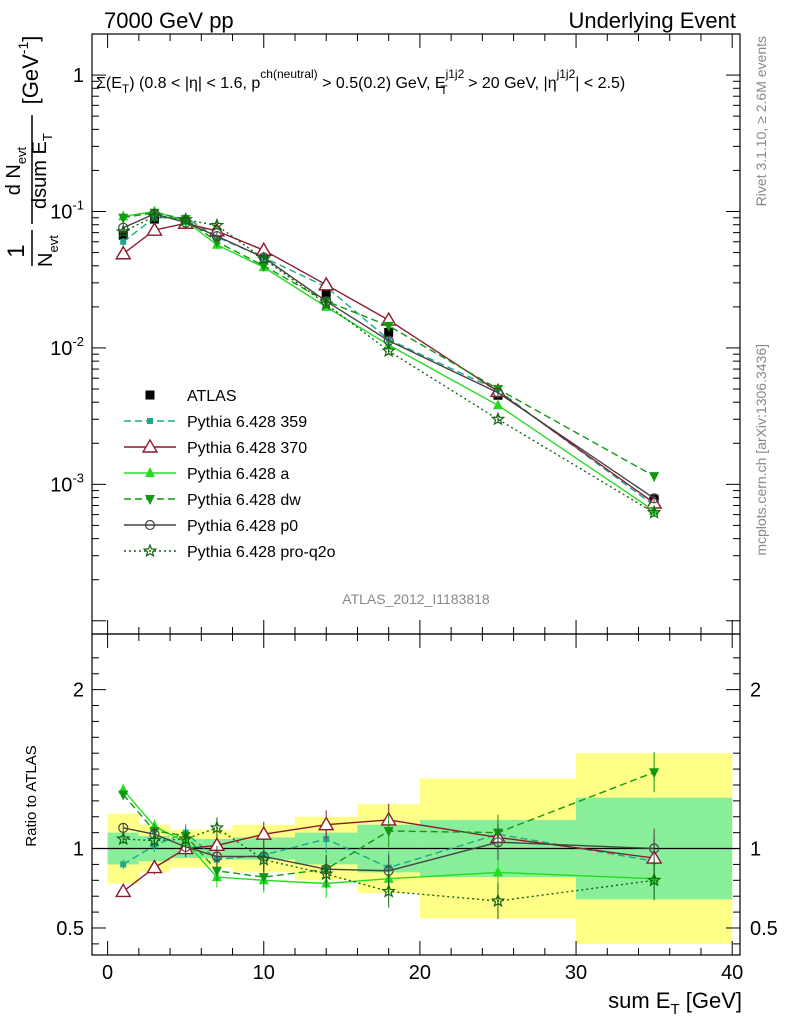 Image resolution: width=786 pixels, height=1024 pixels. What do you see at coordinates (238, 474) in the screenshot?
I see `legend-label: Pythia 6.428 a` at bounding box center [238, 474].